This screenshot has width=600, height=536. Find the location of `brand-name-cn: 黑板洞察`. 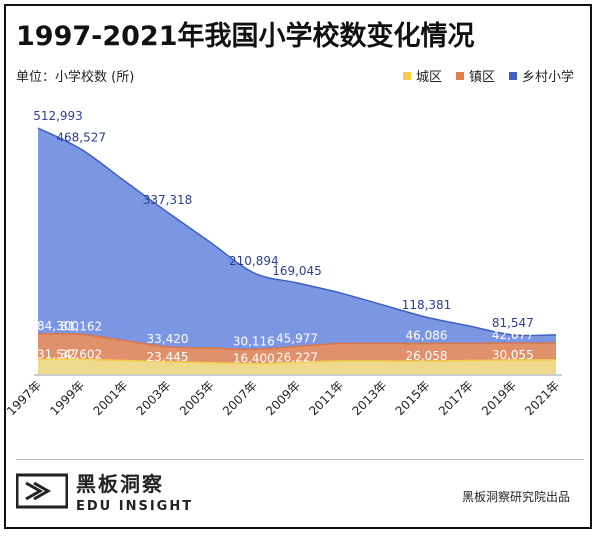

brand-name-cn: 黑板洞察 is located at coordinates (120, 484).